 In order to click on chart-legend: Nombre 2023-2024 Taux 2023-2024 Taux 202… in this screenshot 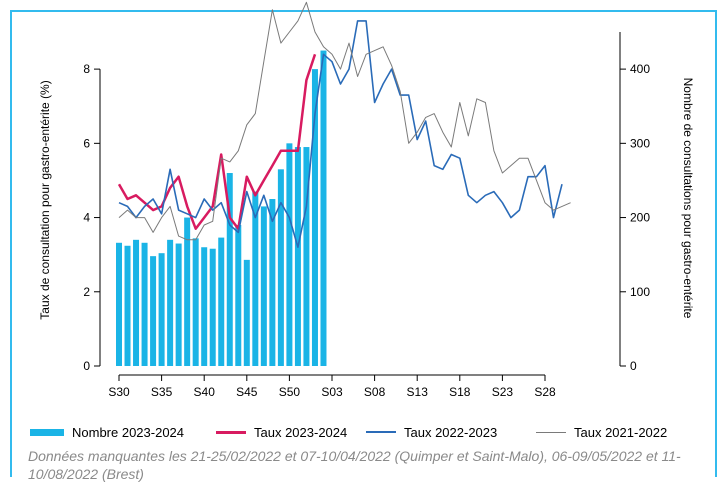, I will do `click(370, 433)`.